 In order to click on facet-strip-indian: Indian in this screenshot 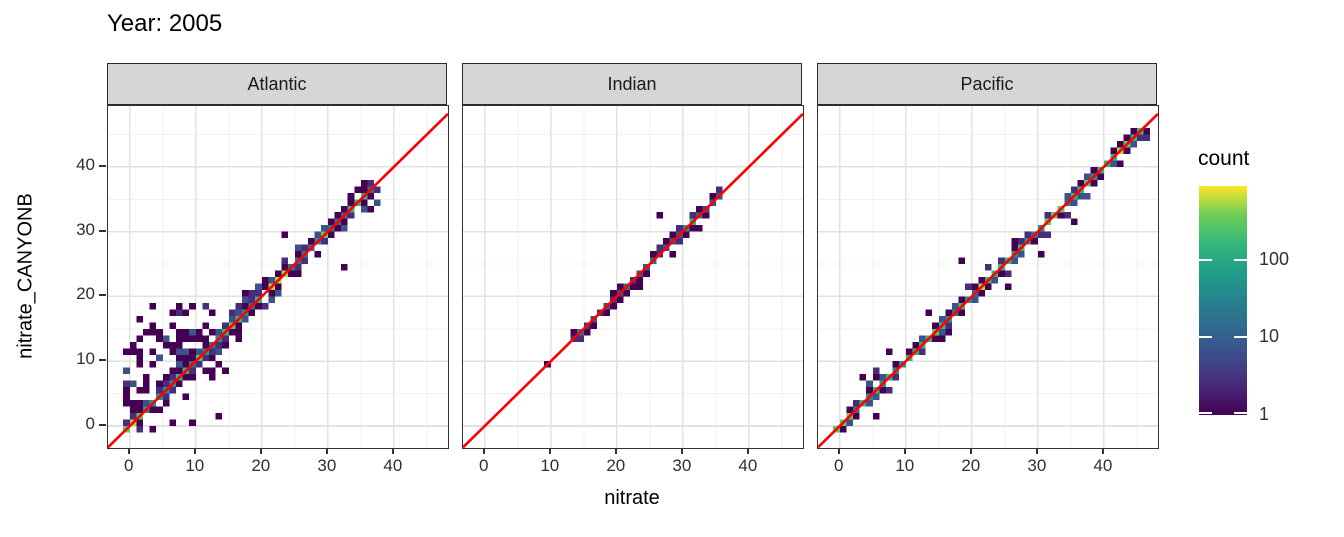, I will do `click(632, 84)`.